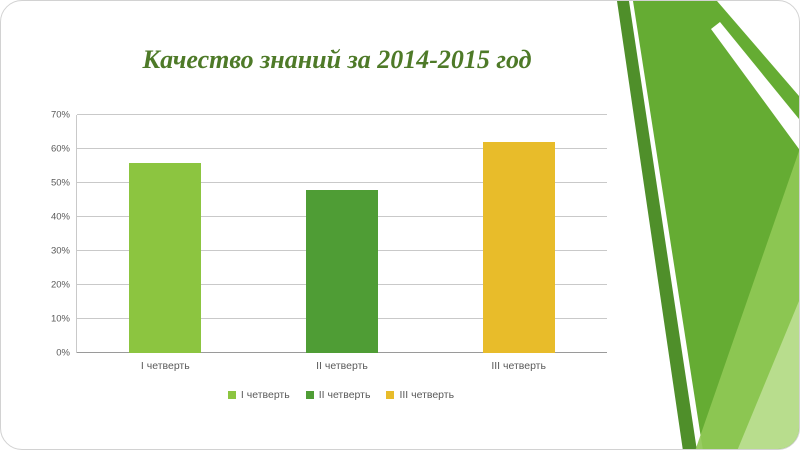 This screenshot has height=450, width=800. I want to click on legend-item: I четверть, so click(258, 395).